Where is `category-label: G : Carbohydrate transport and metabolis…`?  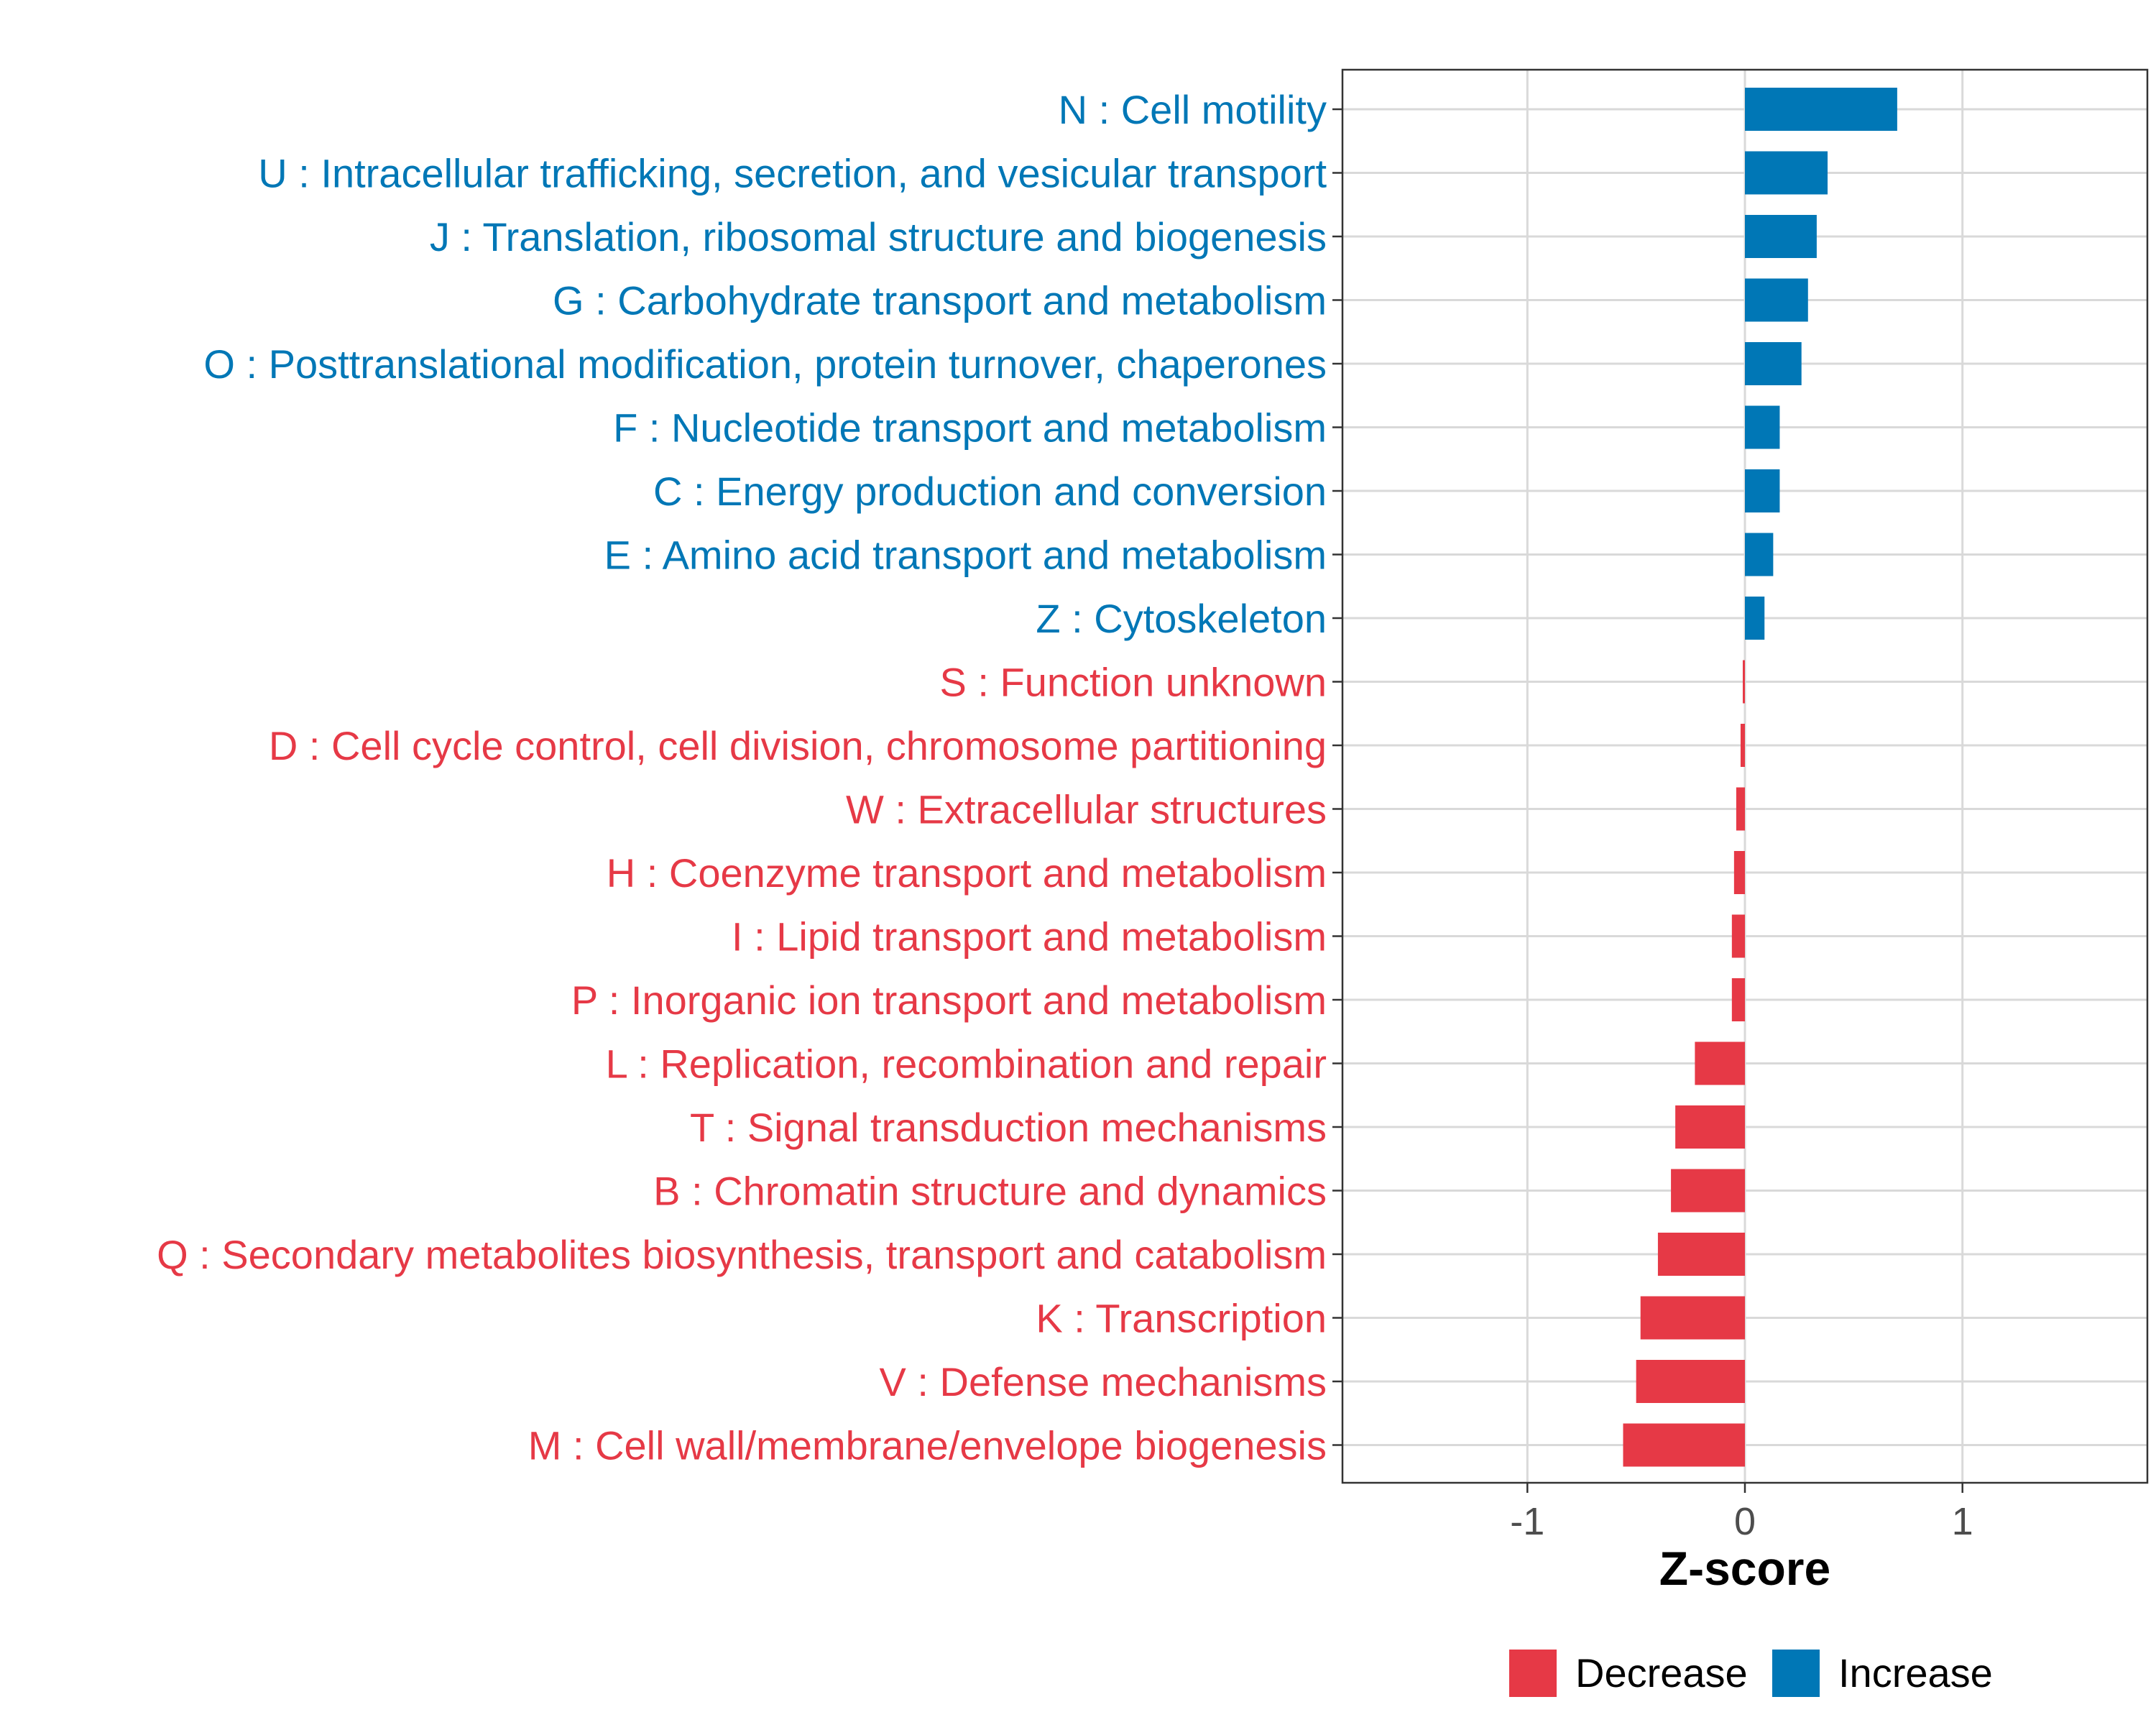
category-label: G : Carbohydrate transport and metabolis… is located at coordinates (940, 300).